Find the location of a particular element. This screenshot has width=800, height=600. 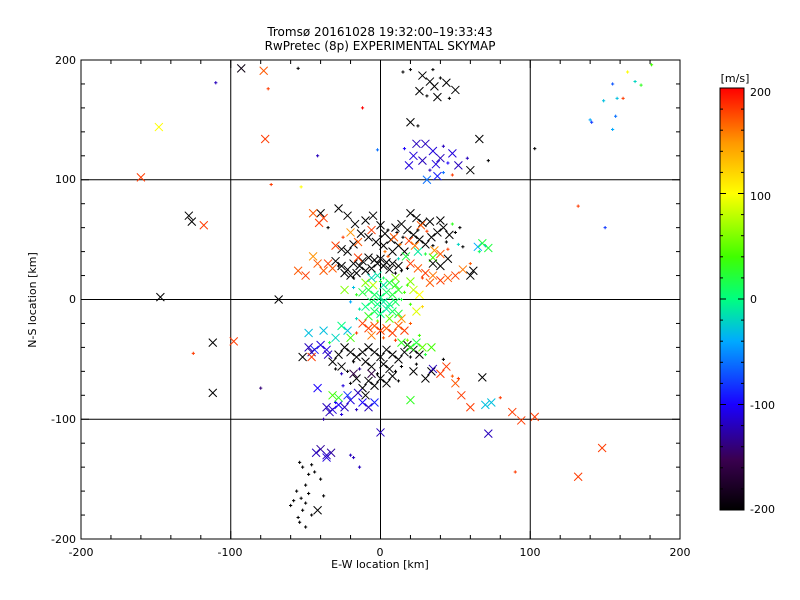

y-tick-label: 200 is located at coordinates (65, 60).